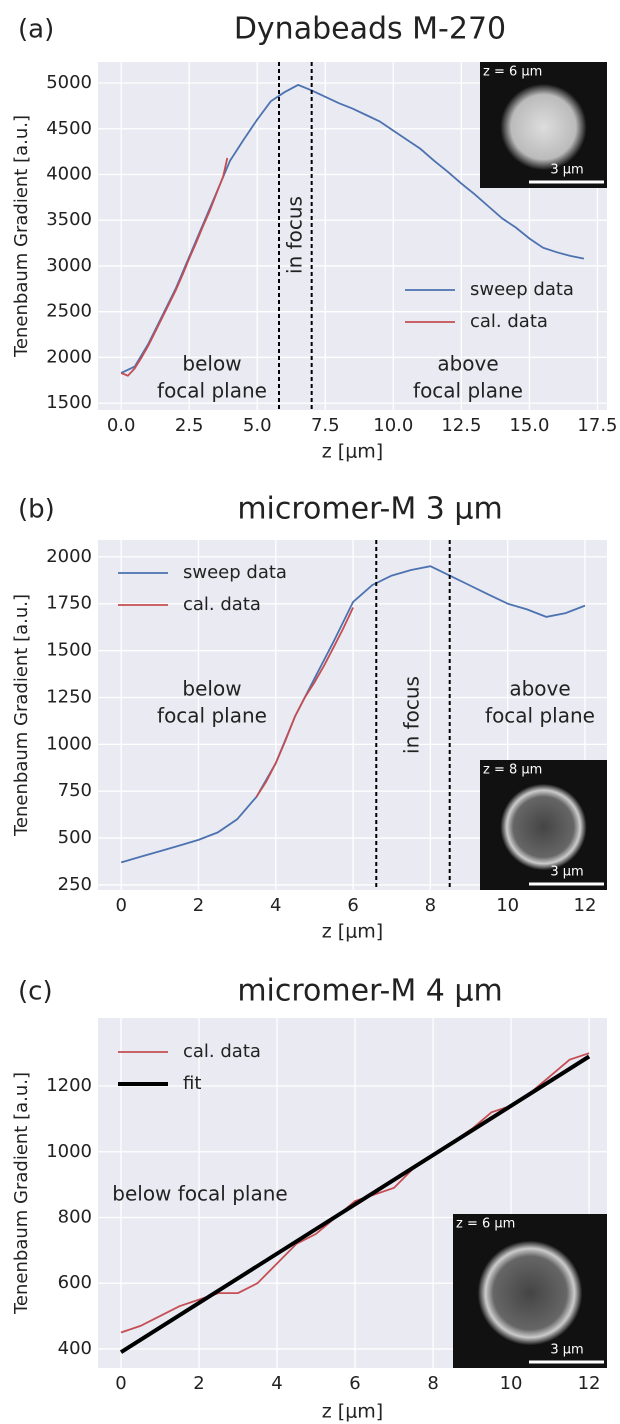 The image size is (620, 1424). What do you see at coordinates (512, 770) in the screenshot?
I see `inset-label: z = 8 µm` at bounding box center [512, 770].